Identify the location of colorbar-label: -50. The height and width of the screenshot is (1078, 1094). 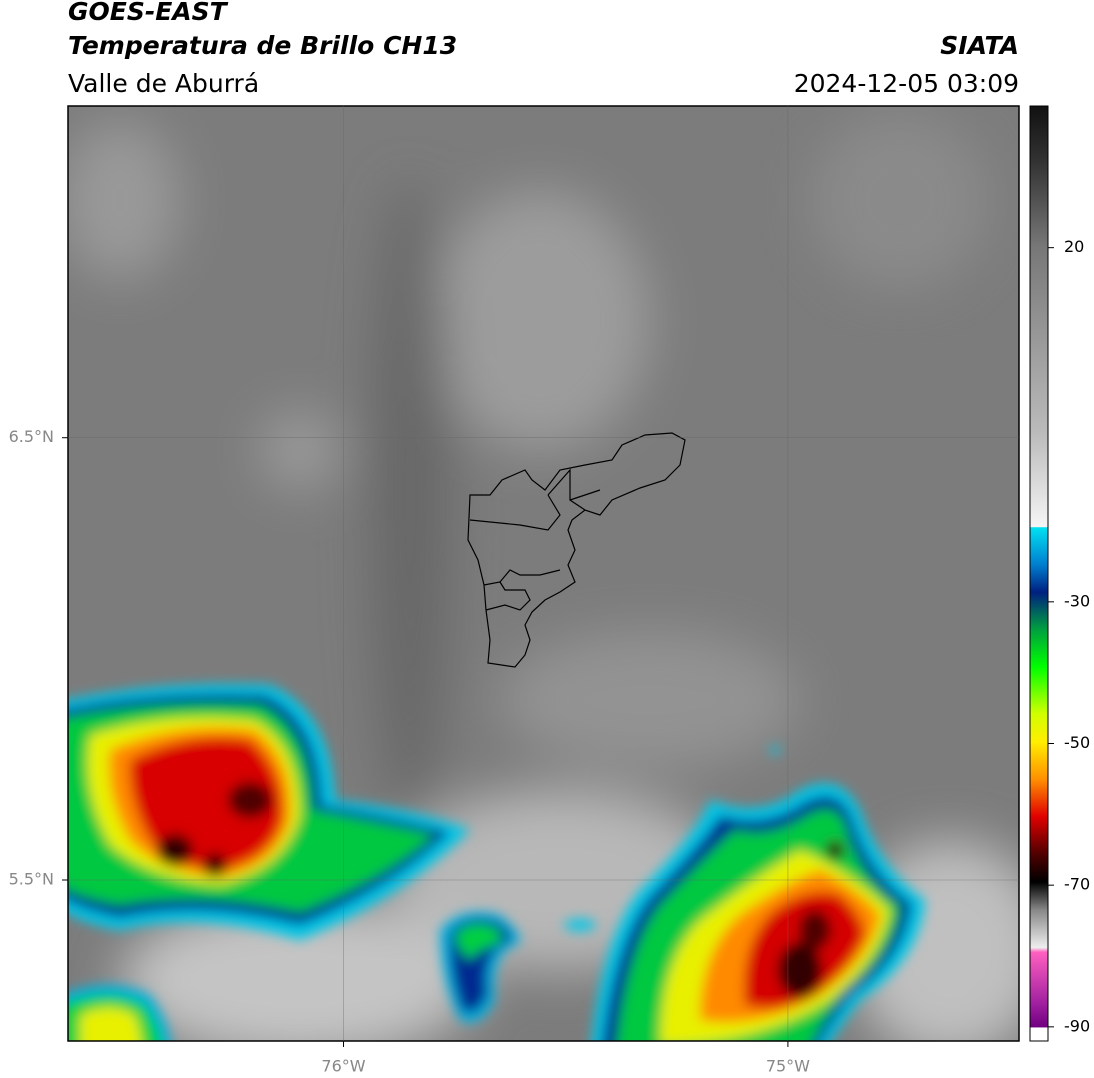
(1077, 742).